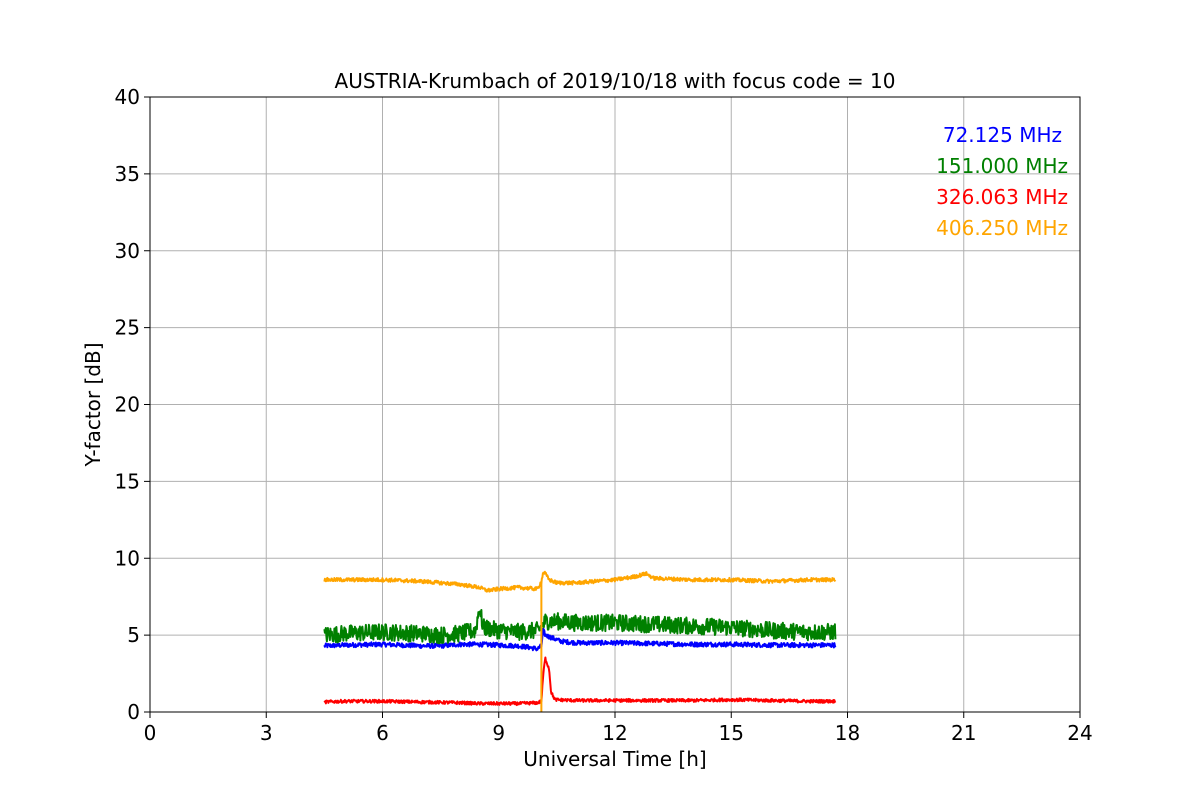  I want to click on x-tick-label: 0, so click(150, 733).